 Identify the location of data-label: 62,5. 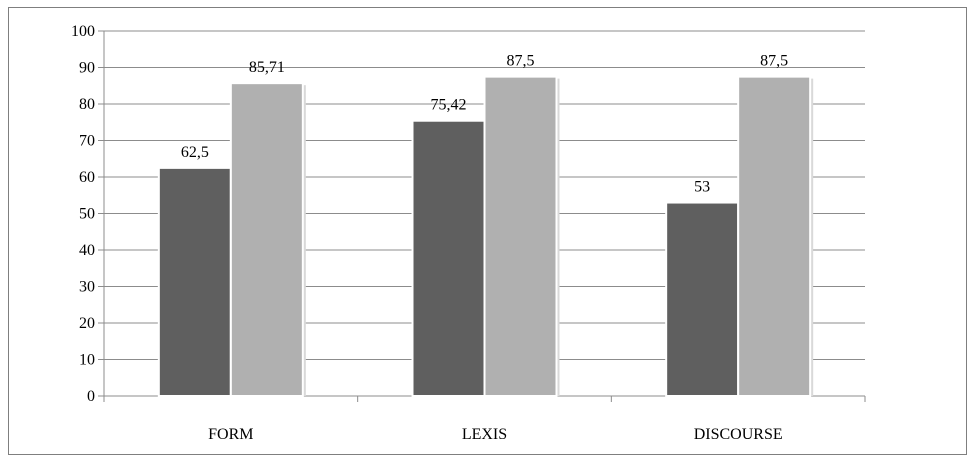
(195, 152).